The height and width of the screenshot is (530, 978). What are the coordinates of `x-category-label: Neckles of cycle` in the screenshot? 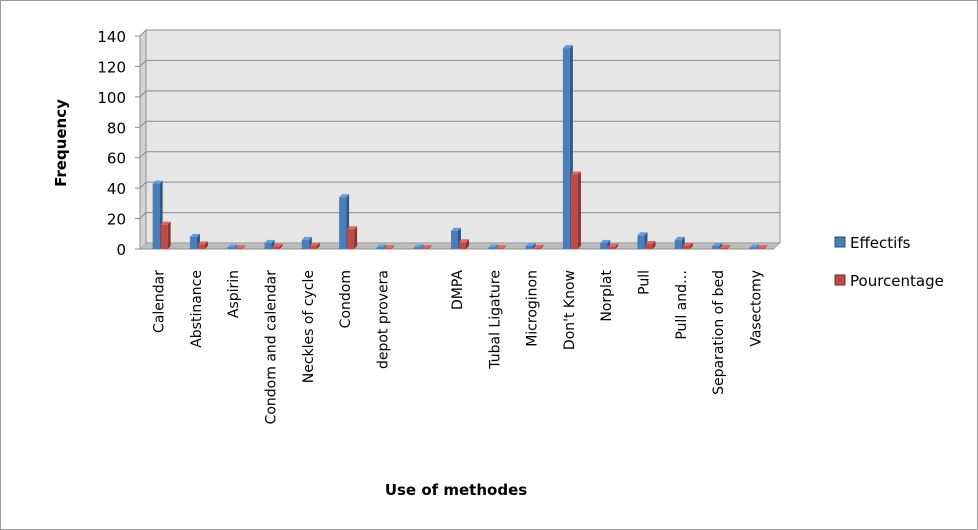 It's located at (309, 326).